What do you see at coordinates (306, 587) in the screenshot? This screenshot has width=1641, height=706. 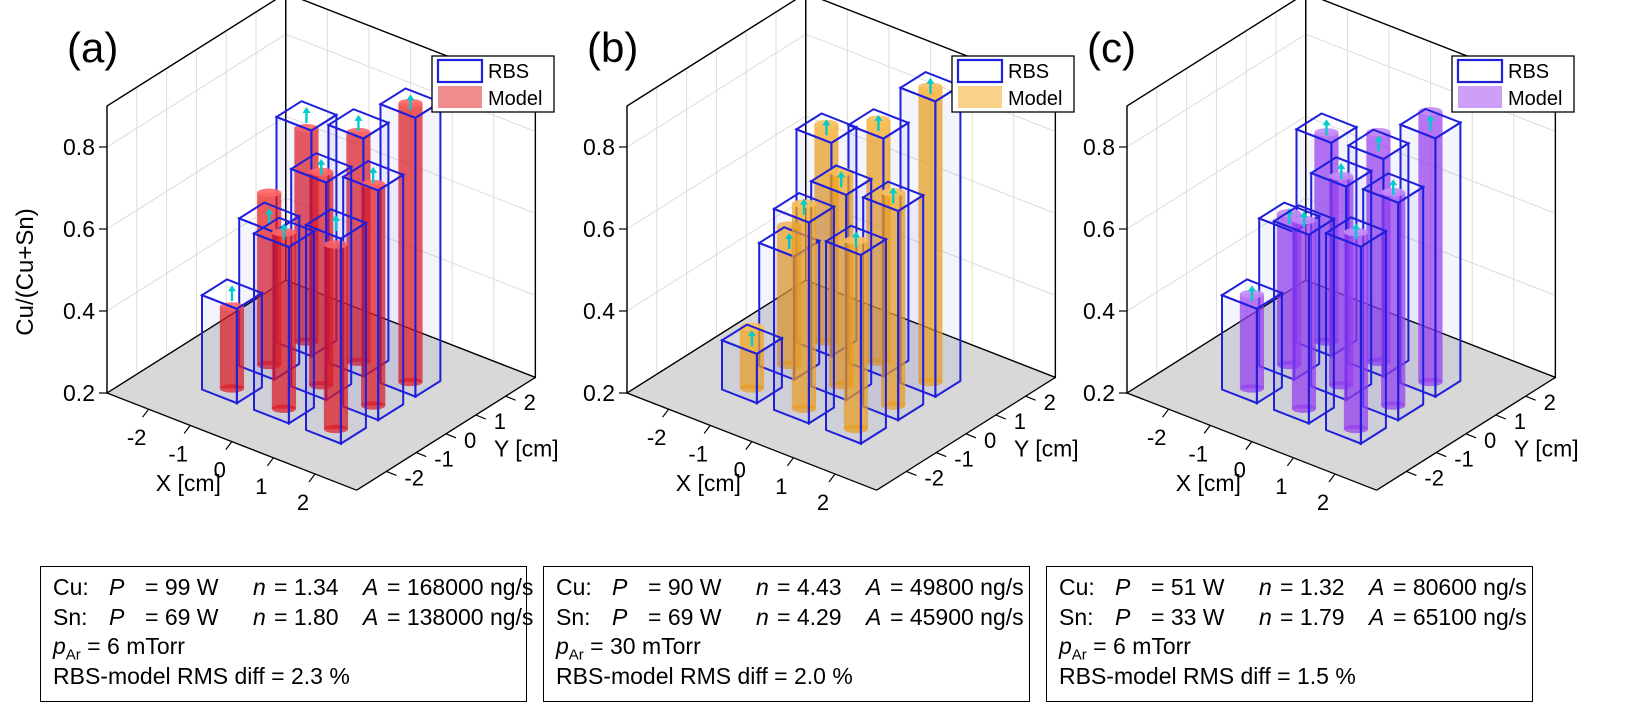 I see `n-value: = 1.34` at bounding box center [306, 587].